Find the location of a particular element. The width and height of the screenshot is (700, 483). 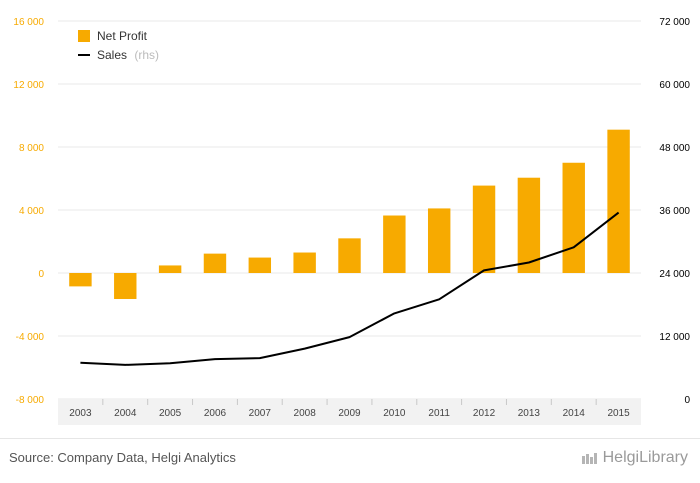

y-left-tick-label: -8 000 is located at coordinates (30, 400).